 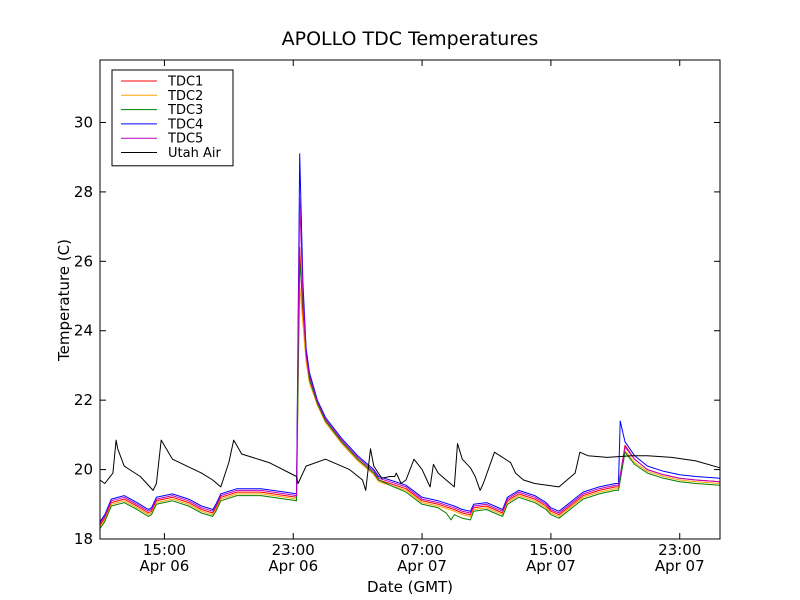 I want to click on series-line-utah-air, so click(x=410, y=465).